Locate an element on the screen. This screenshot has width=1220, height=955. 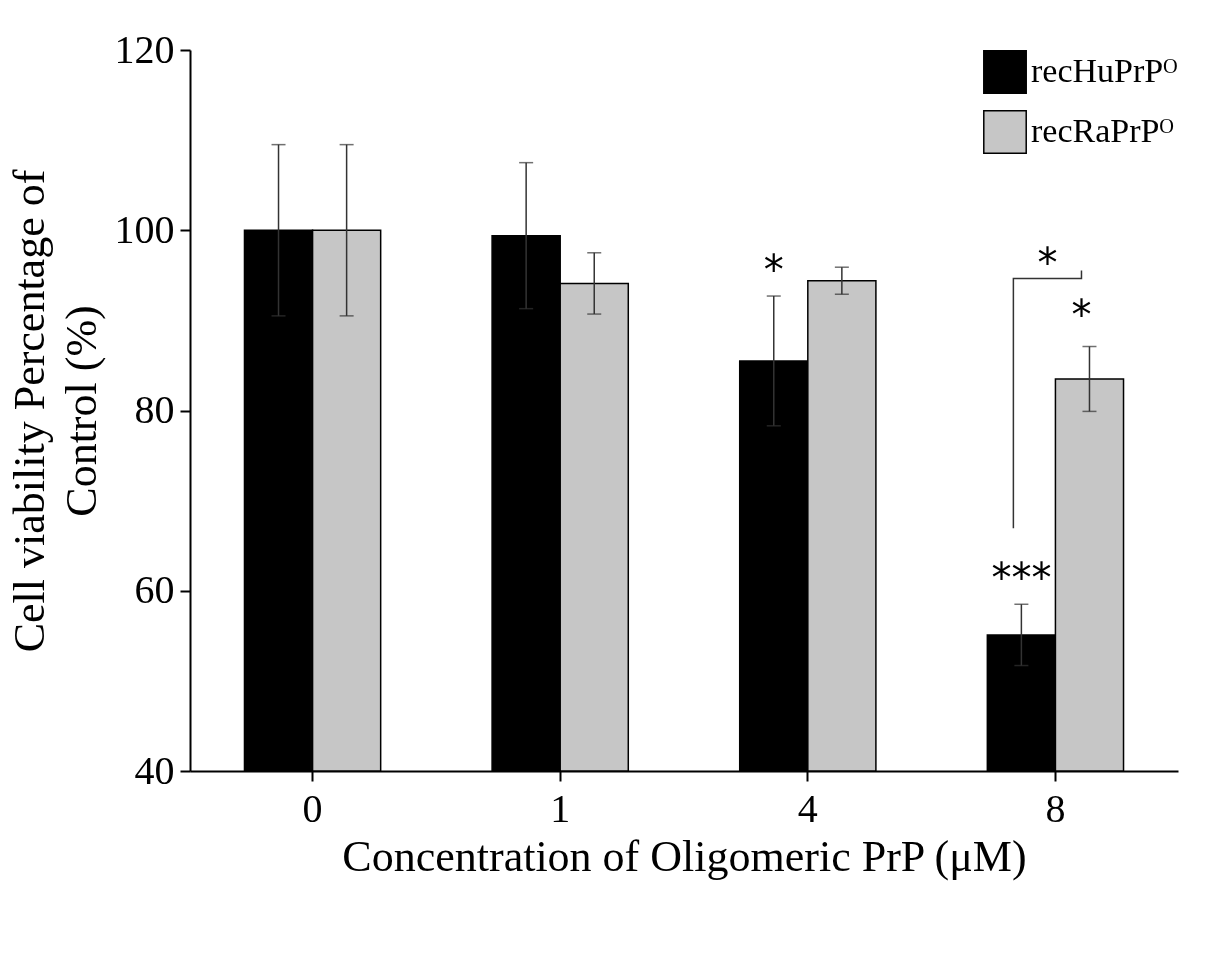
y-tick-label: 60 is located at coordinates (154, 590).